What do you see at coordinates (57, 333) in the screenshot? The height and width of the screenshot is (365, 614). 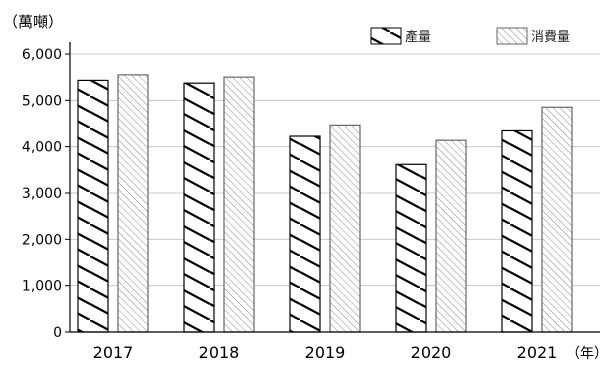 I see `y-tick-label: 0` at bounding box center [57, 333].